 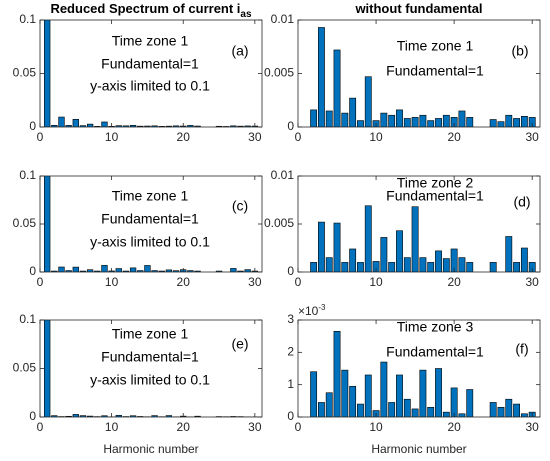 What do you see at coordinates (454, 282) in the screenshot?
I see `x-tick-label: 20` at bounding box center [454, 282].